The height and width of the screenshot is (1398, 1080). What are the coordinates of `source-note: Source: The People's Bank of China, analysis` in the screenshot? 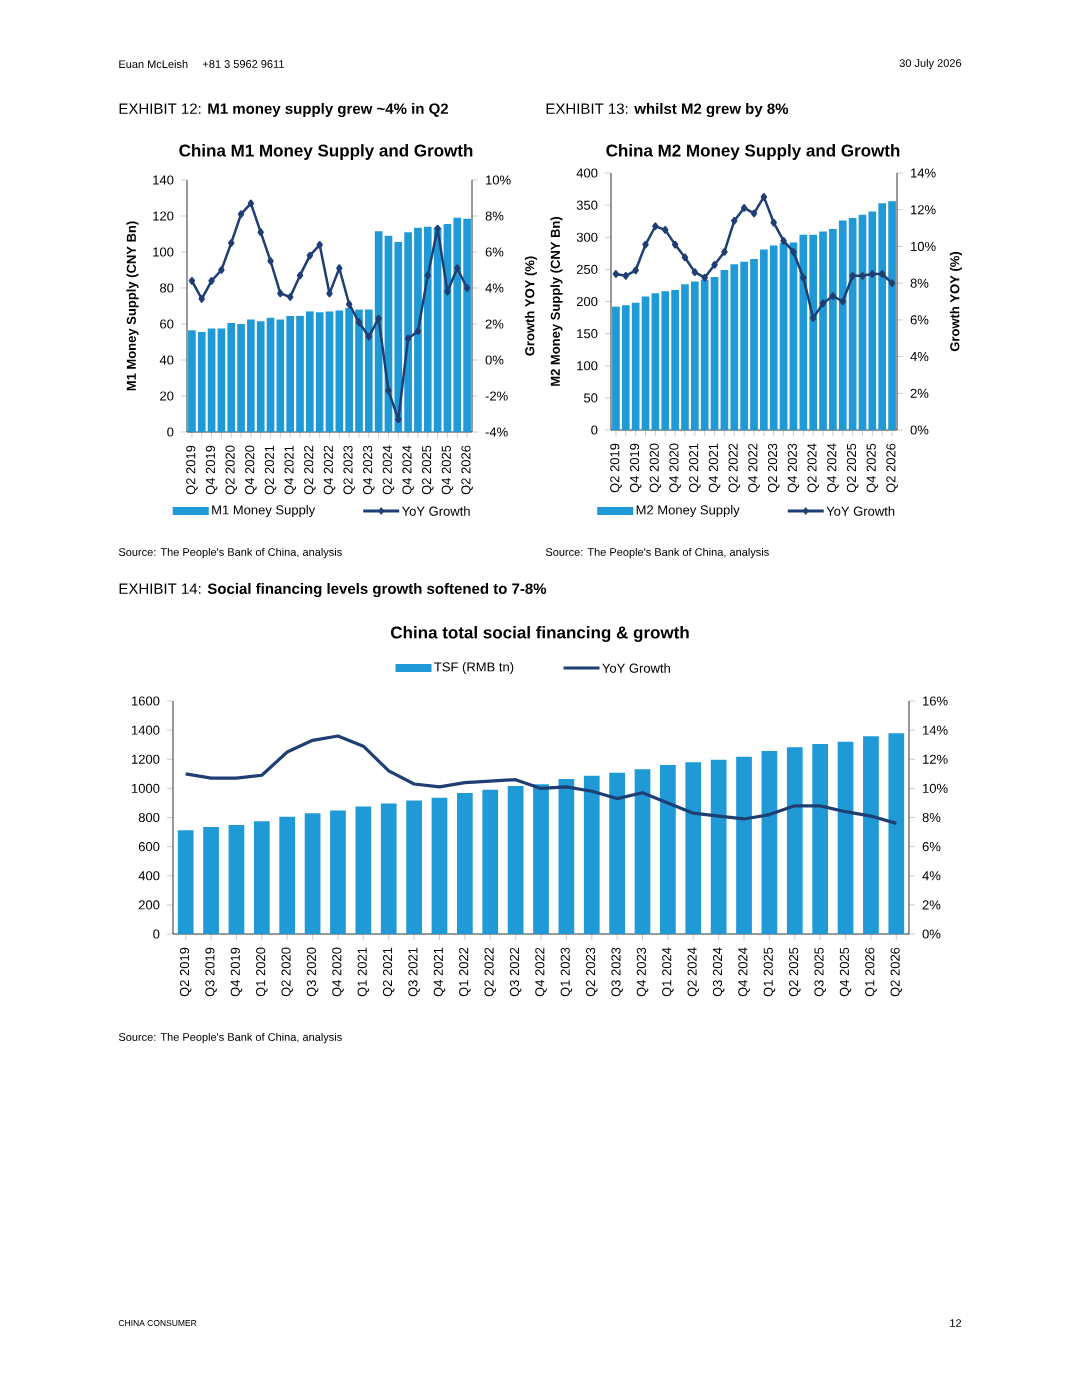 It's located at (230, 553).